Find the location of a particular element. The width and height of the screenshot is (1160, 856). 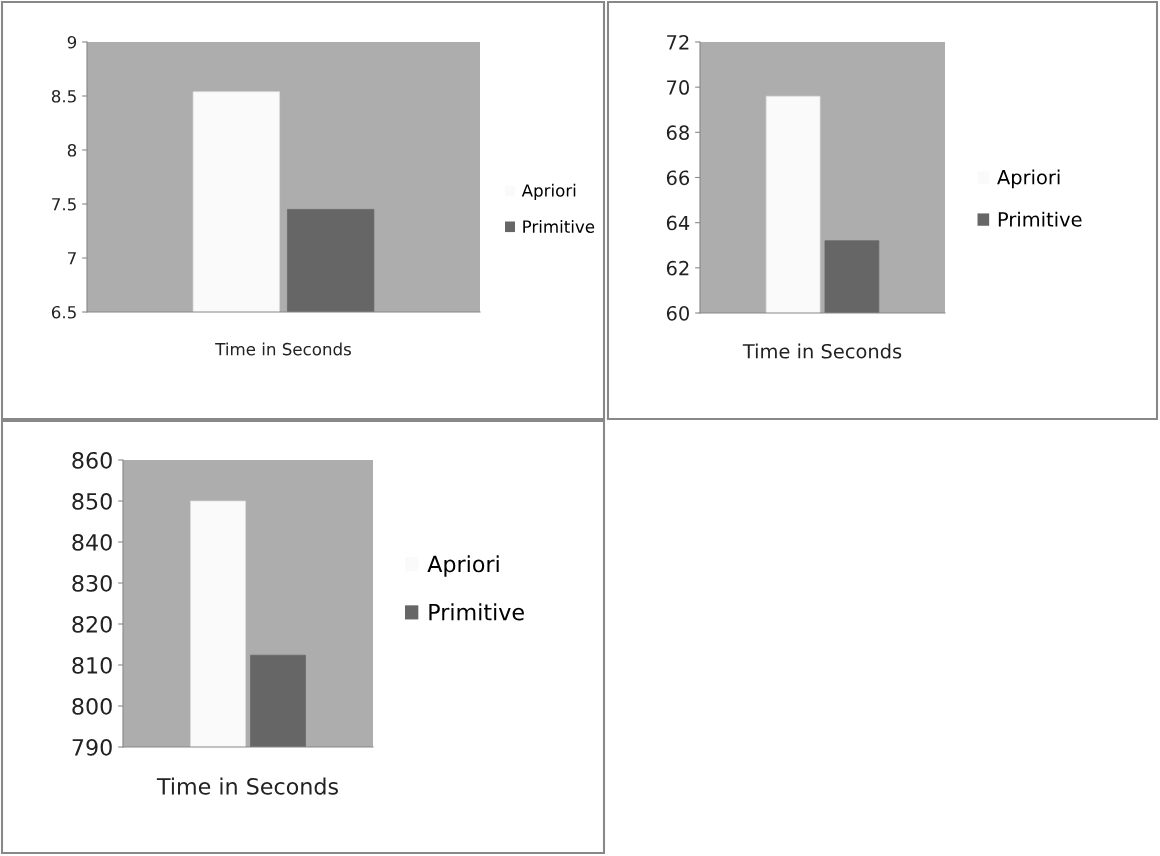

y-tick-label: 7.5 is located at coordinates (64, 204).